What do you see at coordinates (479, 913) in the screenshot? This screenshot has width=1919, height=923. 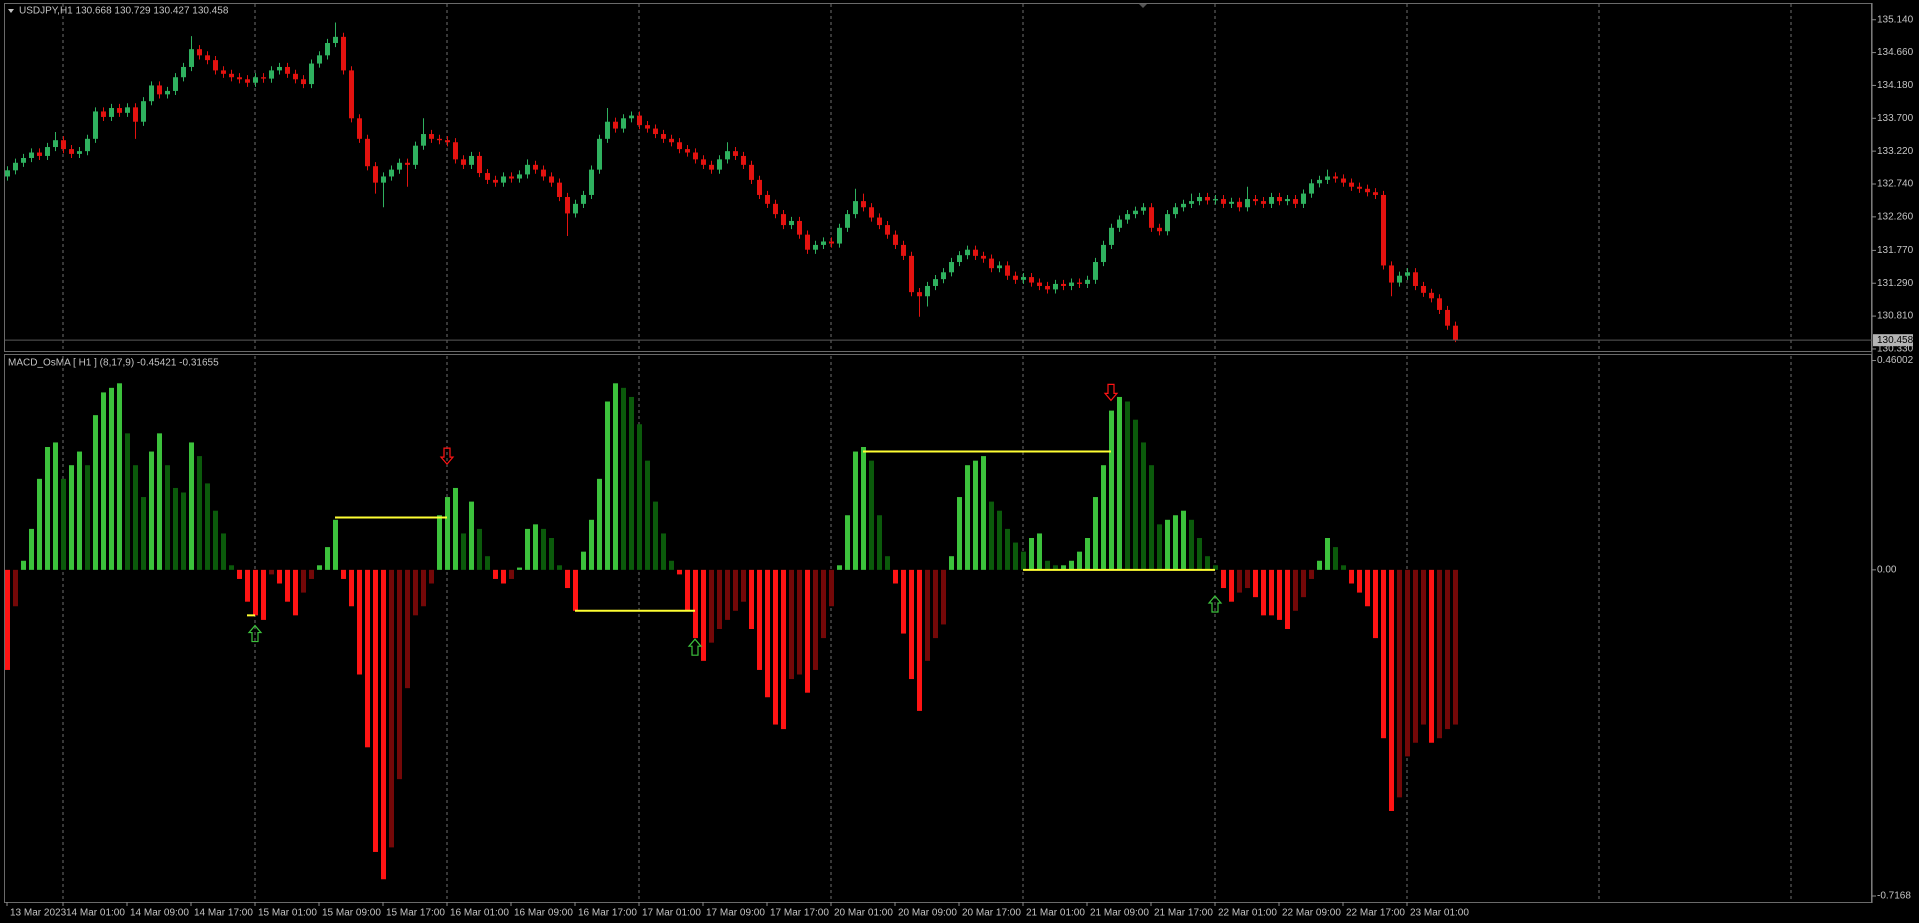 I see `x-tick-label: 16 Mar 01:00` at bounding box center [479, 913].